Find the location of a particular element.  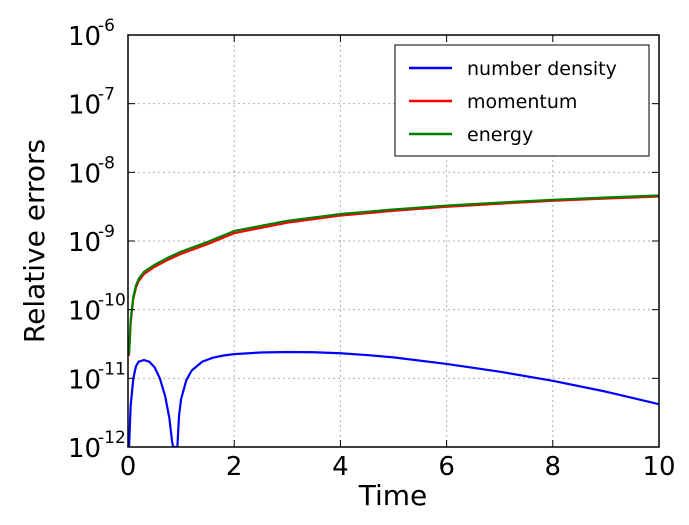

legend-entry: momentum is located at coordinates (493, 102).